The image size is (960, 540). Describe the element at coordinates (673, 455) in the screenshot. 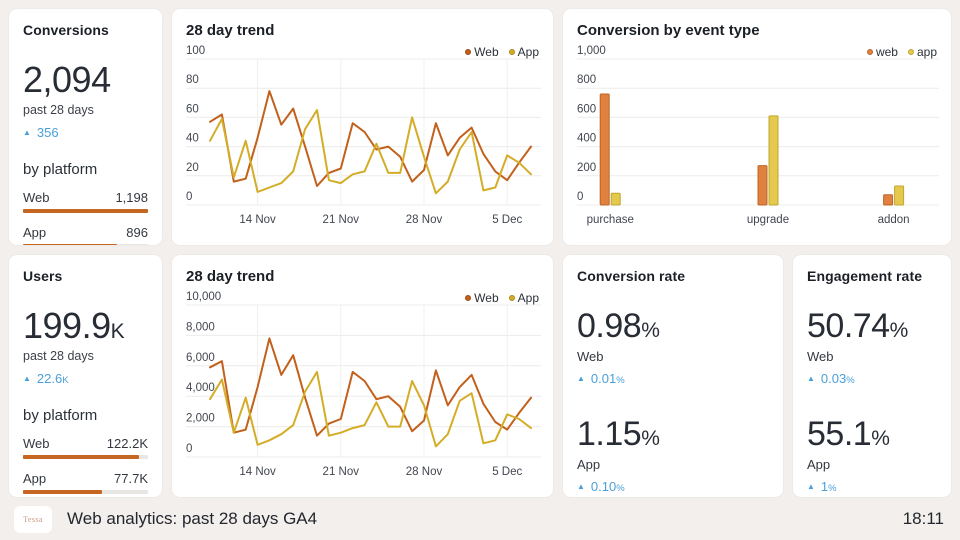

I see `metric-block-app: 1.15% App ▲ 0.10%` at that location.